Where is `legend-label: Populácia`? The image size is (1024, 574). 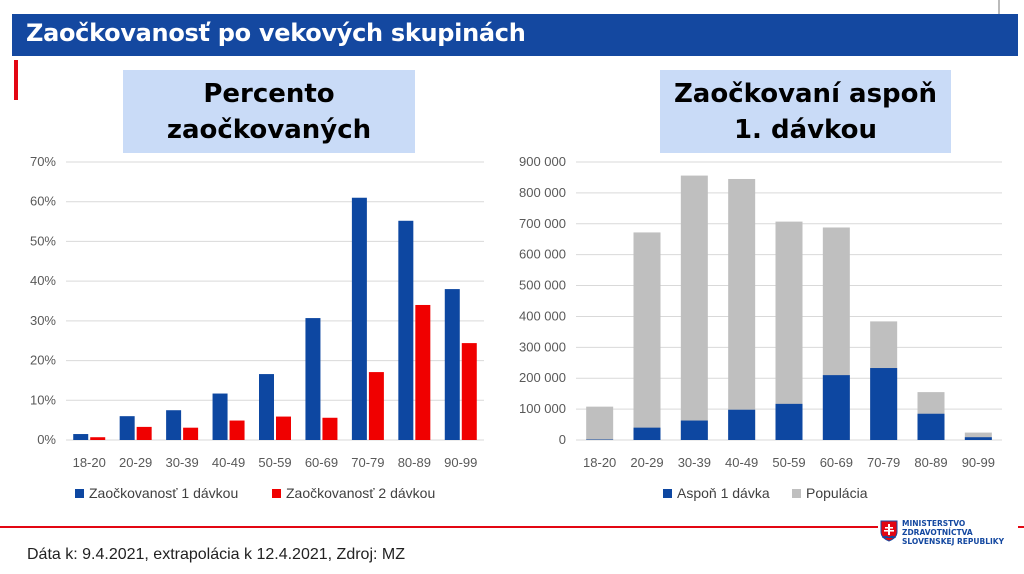
legend-label: Populácia is located at coordinates (837, 493).